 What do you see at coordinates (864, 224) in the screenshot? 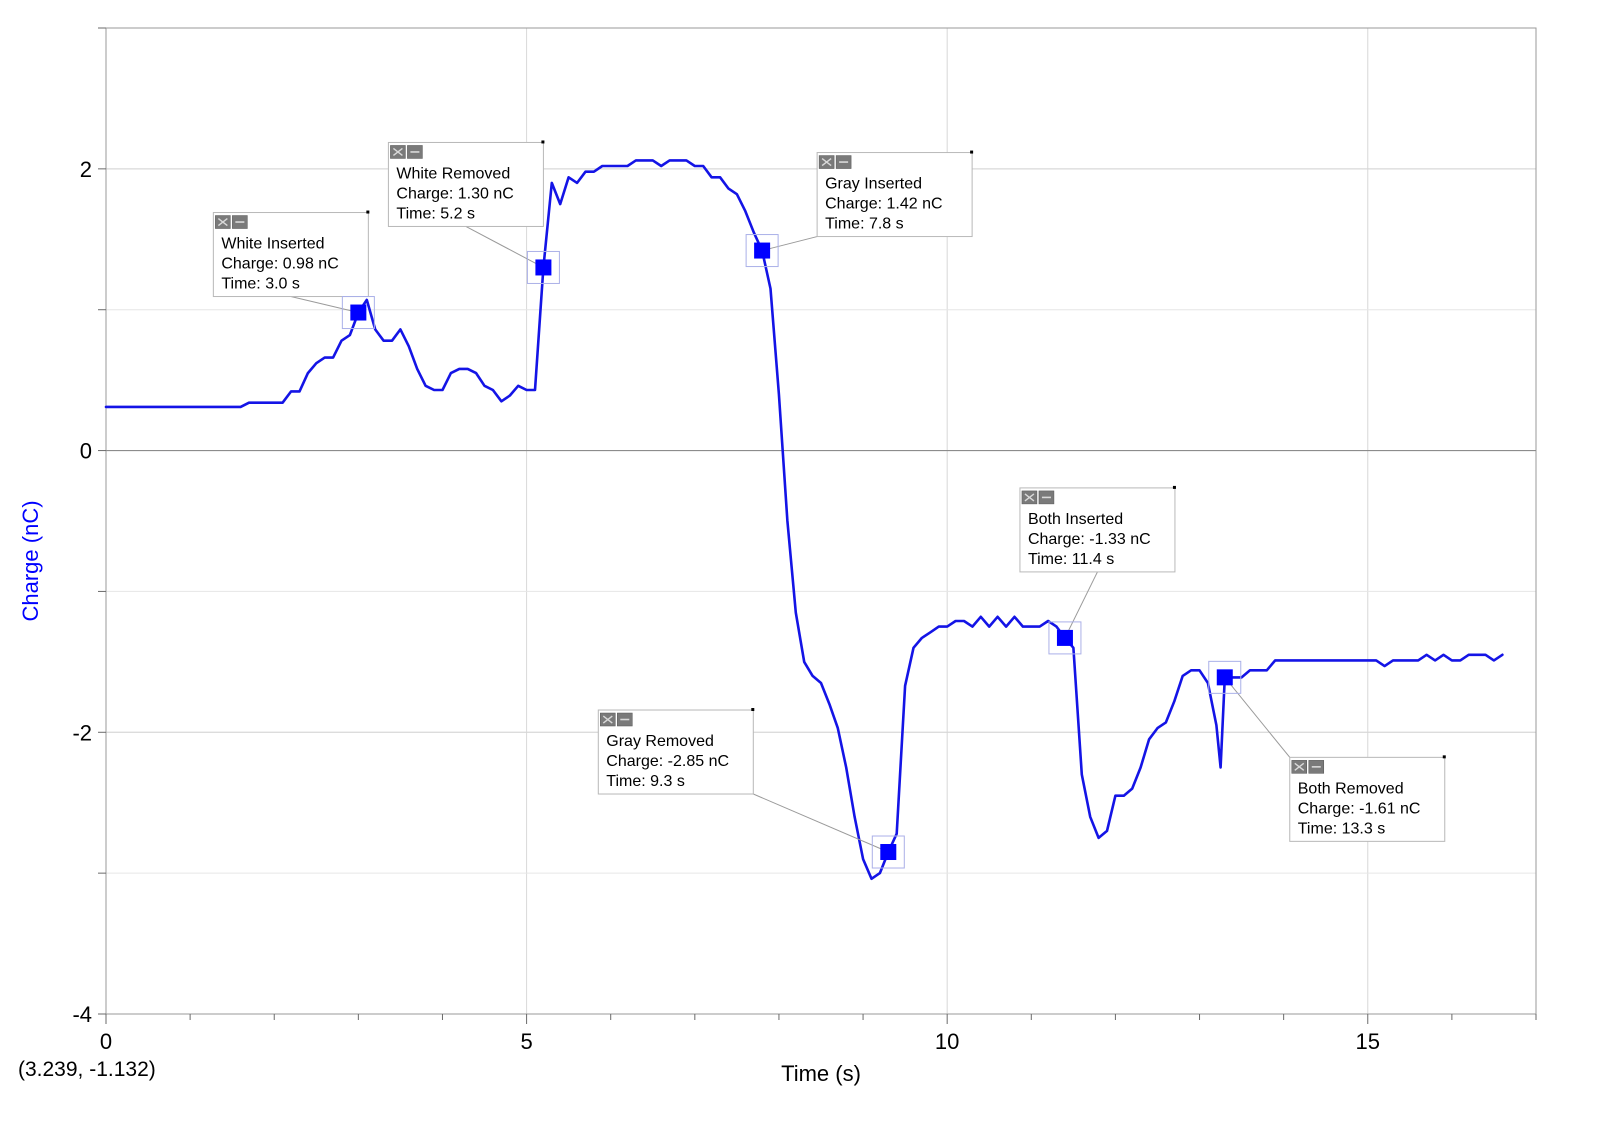
I see `annotation-time: Time: 7.8 s` at bounding box center [864, 224].